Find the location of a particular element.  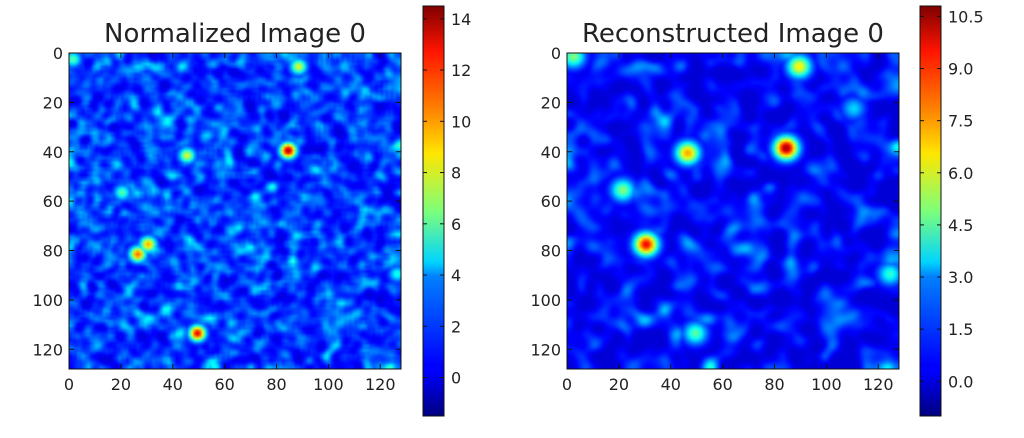

left-ytick-label: 120 is located at coordinates (47, 349).